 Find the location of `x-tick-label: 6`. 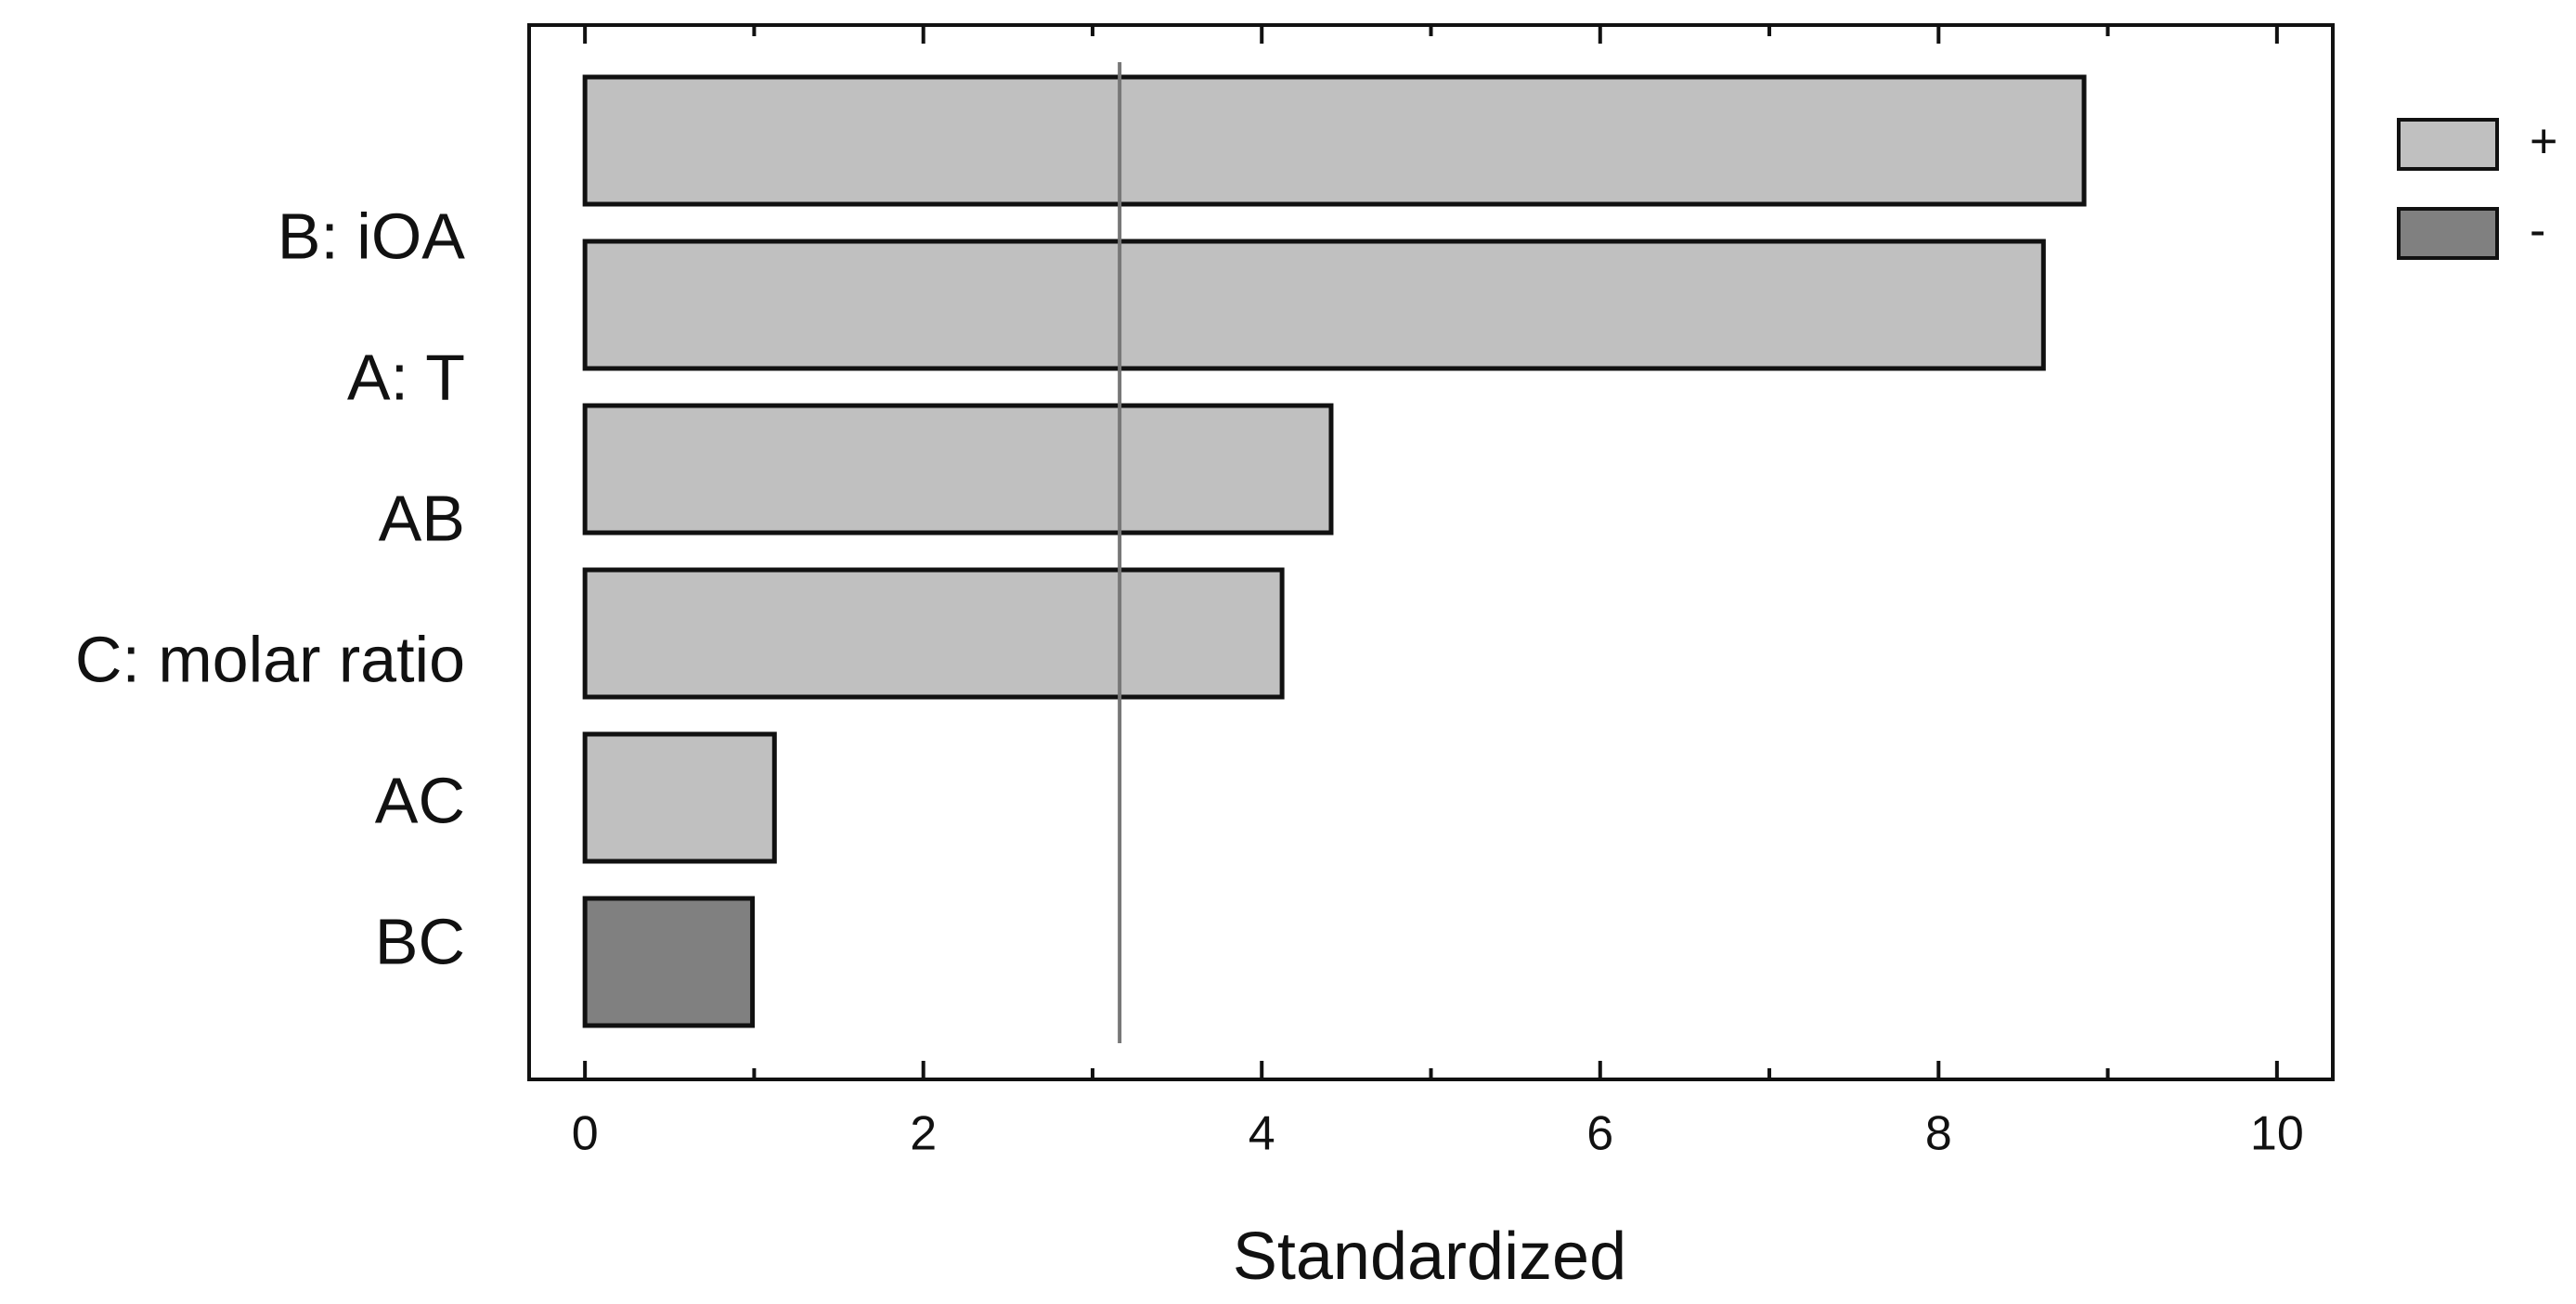

x-tick-label: 6 is located at coordinates (1599, 1134).